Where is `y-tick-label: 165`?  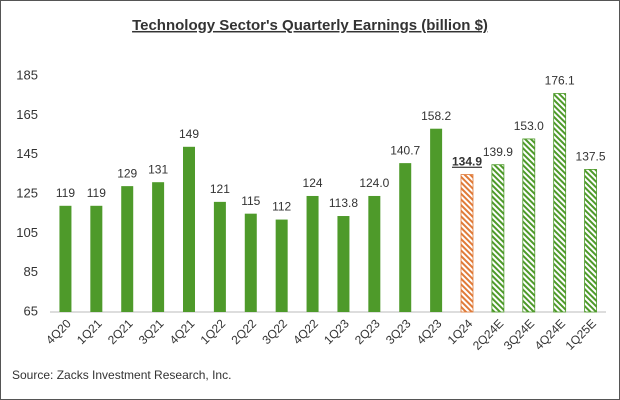 y-tick-label: 165 is located at coordinates (27, 114).